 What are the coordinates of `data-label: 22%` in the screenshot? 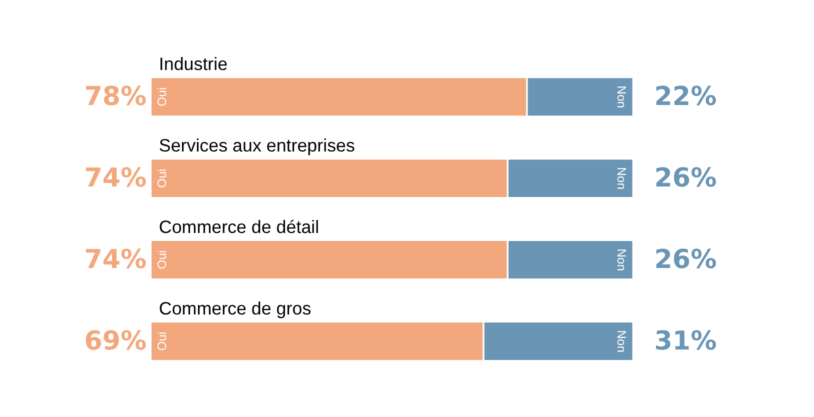 It's located at (685, 97).